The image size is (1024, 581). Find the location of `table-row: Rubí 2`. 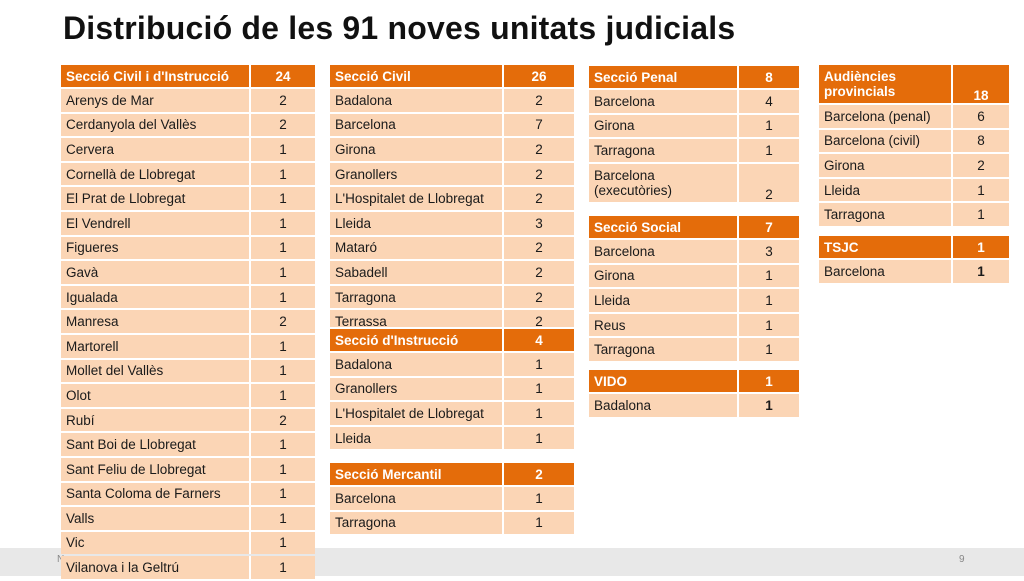

table-row: Rubí 2 is located at coordinates (188, 420).